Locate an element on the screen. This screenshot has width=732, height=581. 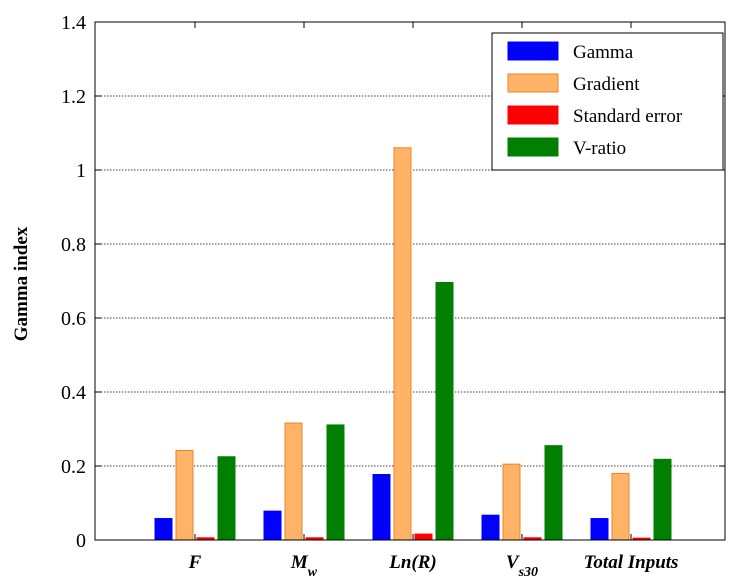
legend-label: Gradient is located at coordinates (606, 84).